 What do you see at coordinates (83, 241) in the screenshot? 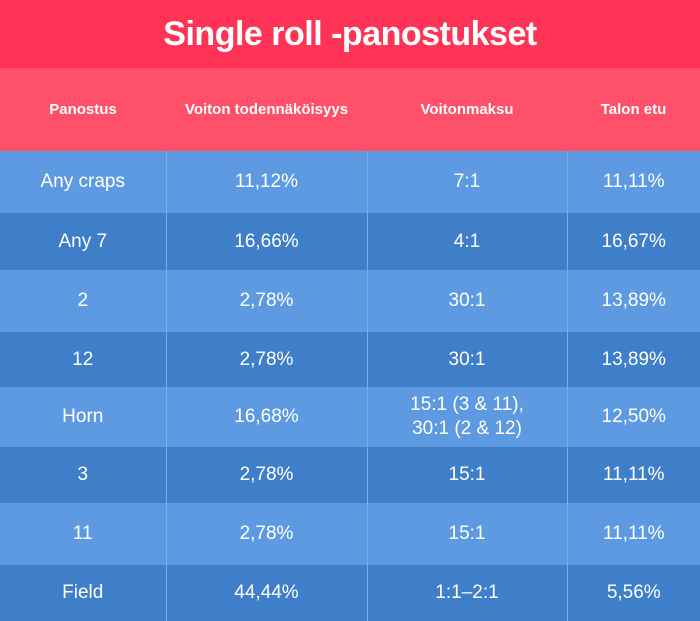
I see `cell-bet: Any 7` at bounding box center [83, 241].